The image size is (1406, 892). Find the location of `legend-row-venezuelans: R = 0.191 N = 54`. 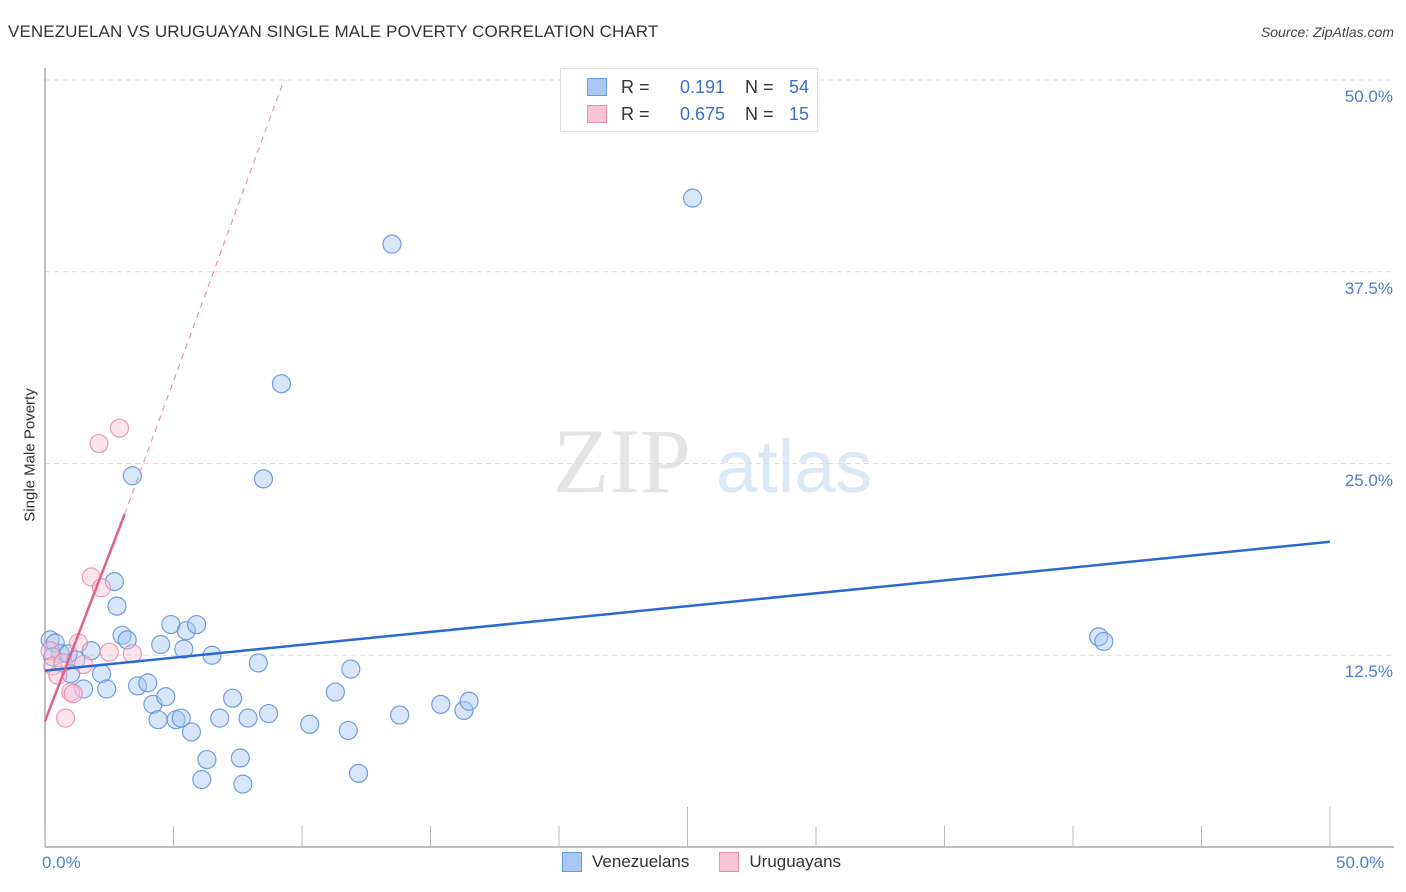

legend-row-venezuelans: R = 0.191 N = 54 is located at coordinates (698, 87).